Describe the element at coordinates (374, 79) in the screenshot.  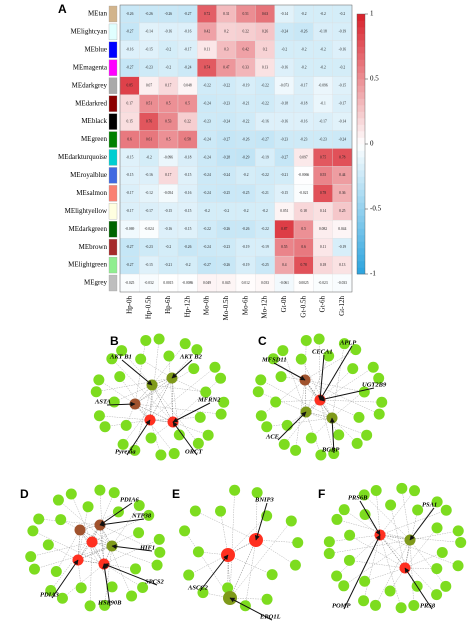
I see `colorbar-tick-label: 0.5` at that location.